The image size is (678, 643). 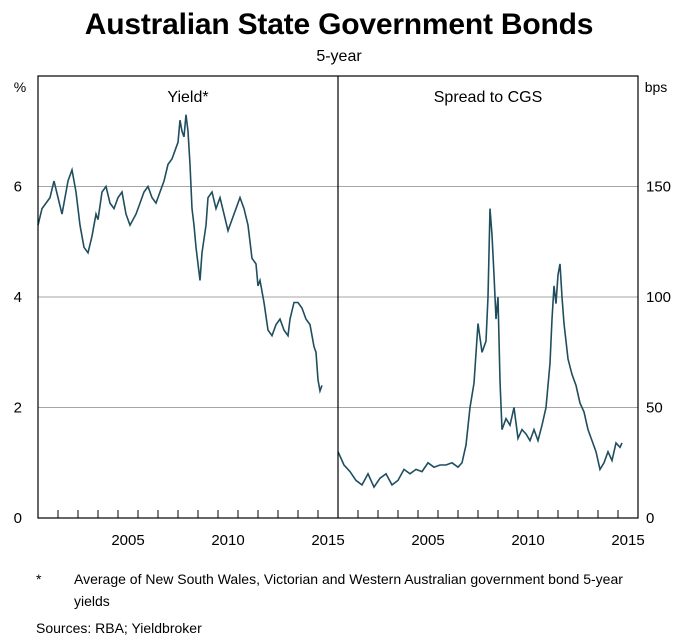 What do you see at coordinates (658, 297) in the screenshot?
I see `y-tick-label: 100` at bounding box center [658, 297].